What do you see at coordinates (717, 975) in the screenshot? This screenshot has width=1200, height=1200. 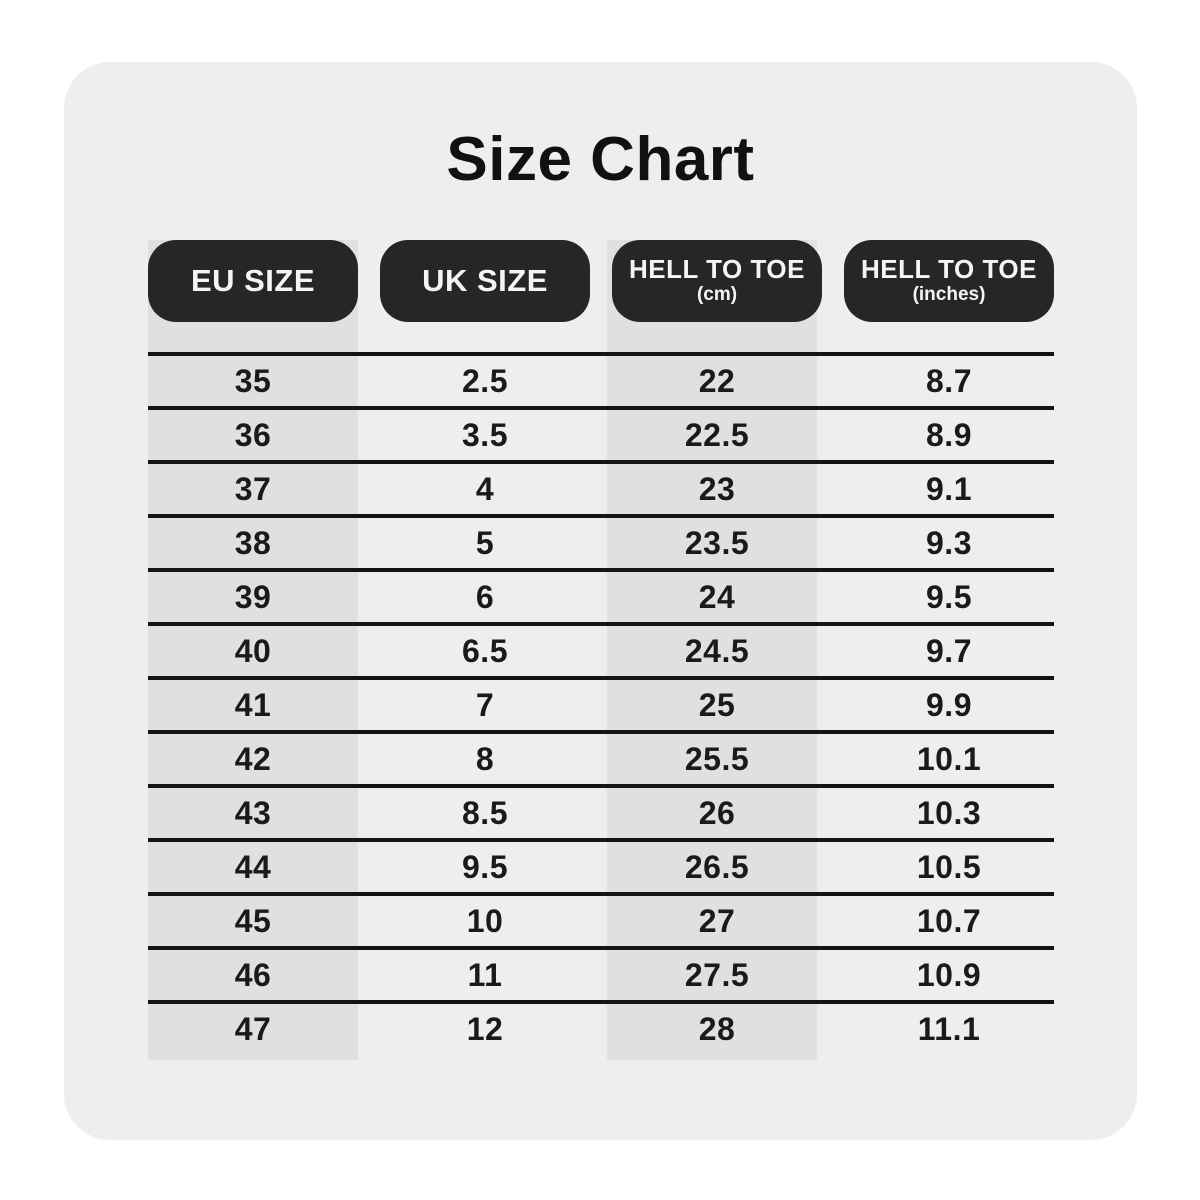 I see `table-cell: 27.5` at bounding box center [717, 975].